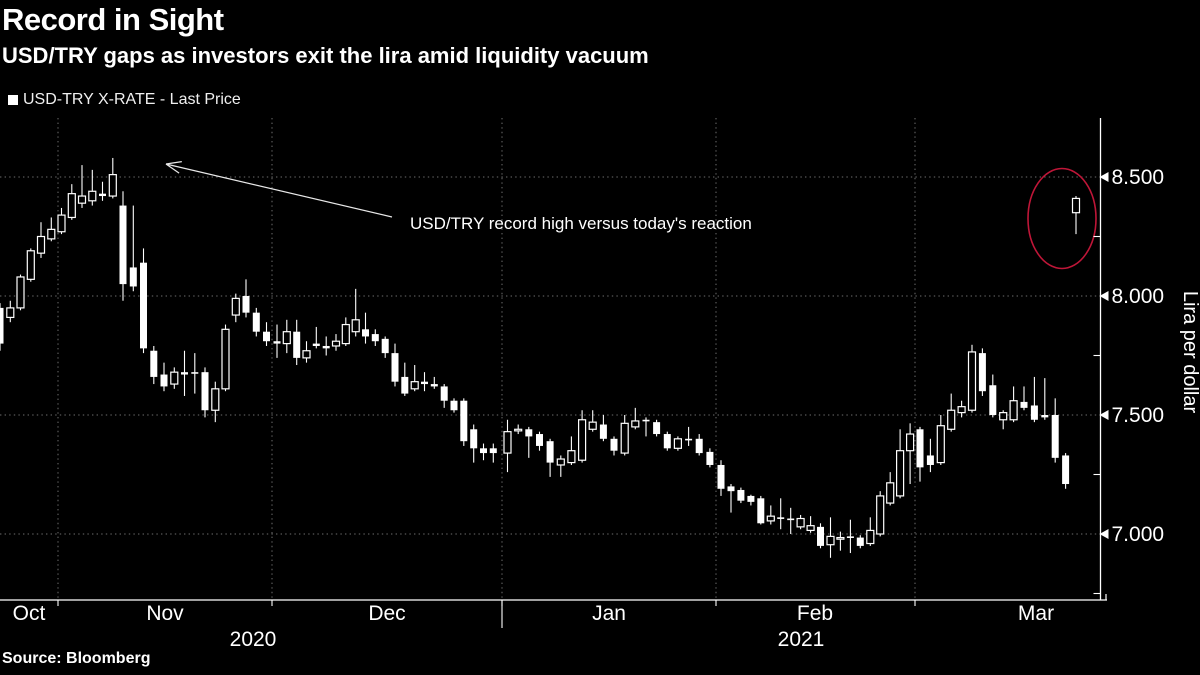  What do you see at coordinates (113, 19) in the screenshot?
I see `chart-title: Record in Sight` at bounding box center [113, 19].